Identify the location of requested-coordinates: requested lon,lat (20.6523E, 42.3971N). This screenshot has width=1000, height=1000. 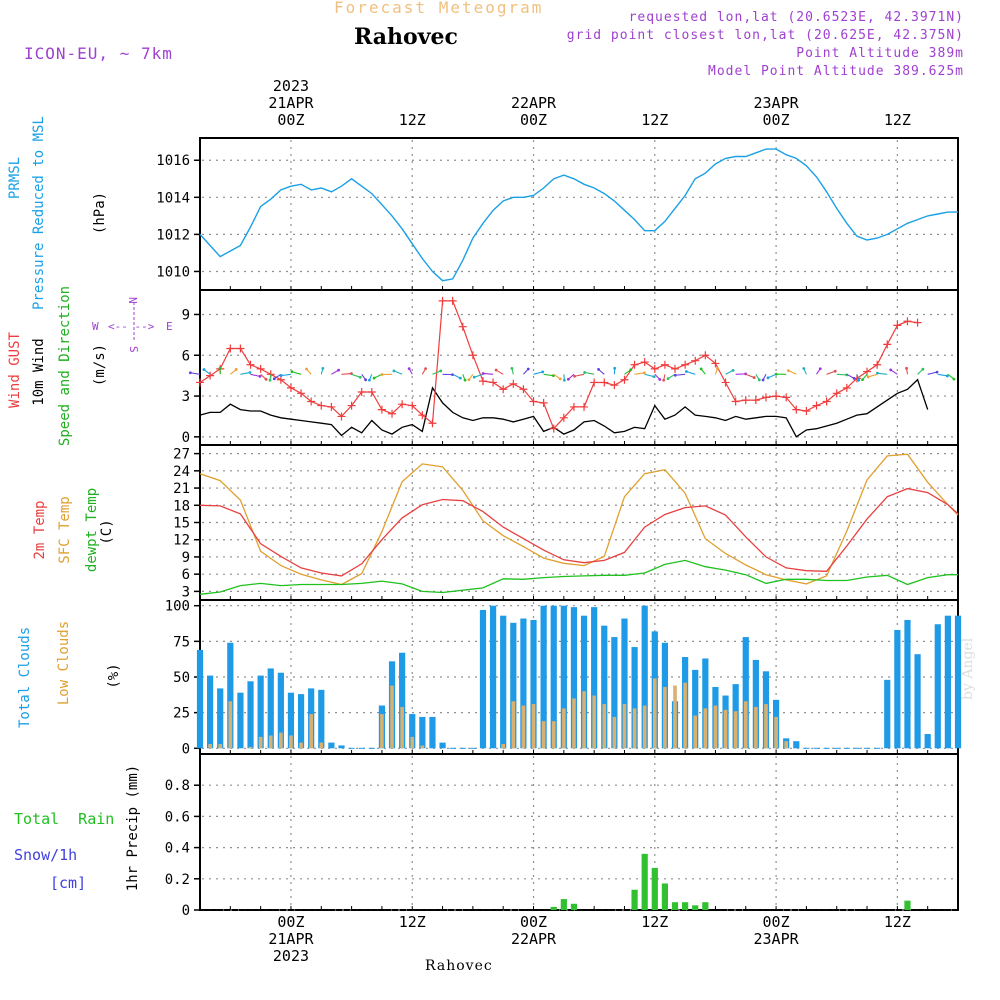
(796, 17).